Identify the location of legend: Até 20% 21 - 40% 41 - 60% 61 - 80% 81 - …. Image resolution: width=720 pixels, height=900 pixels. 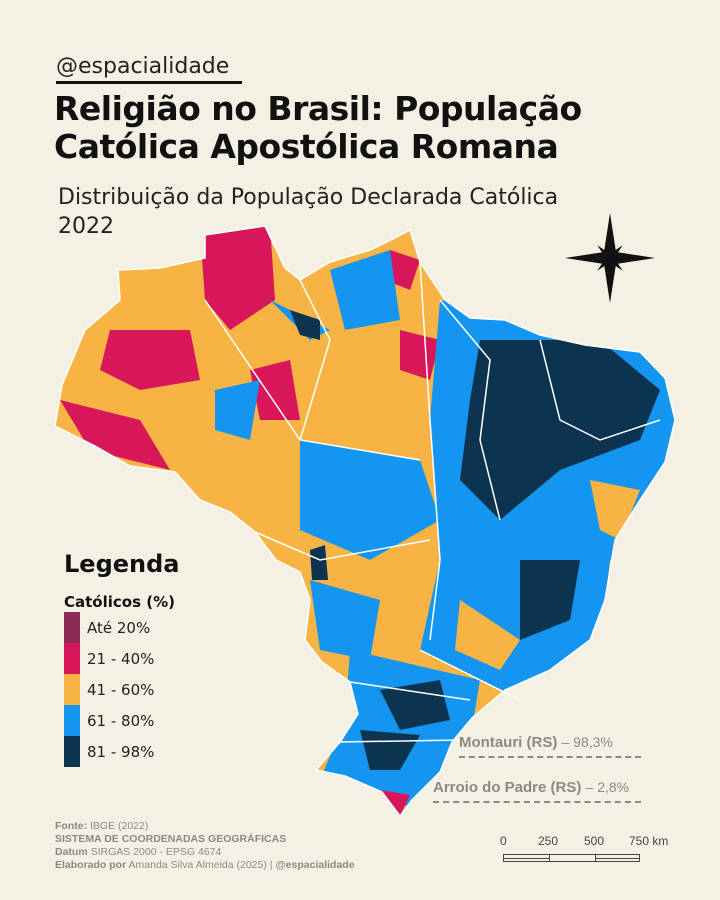
(109, 689).